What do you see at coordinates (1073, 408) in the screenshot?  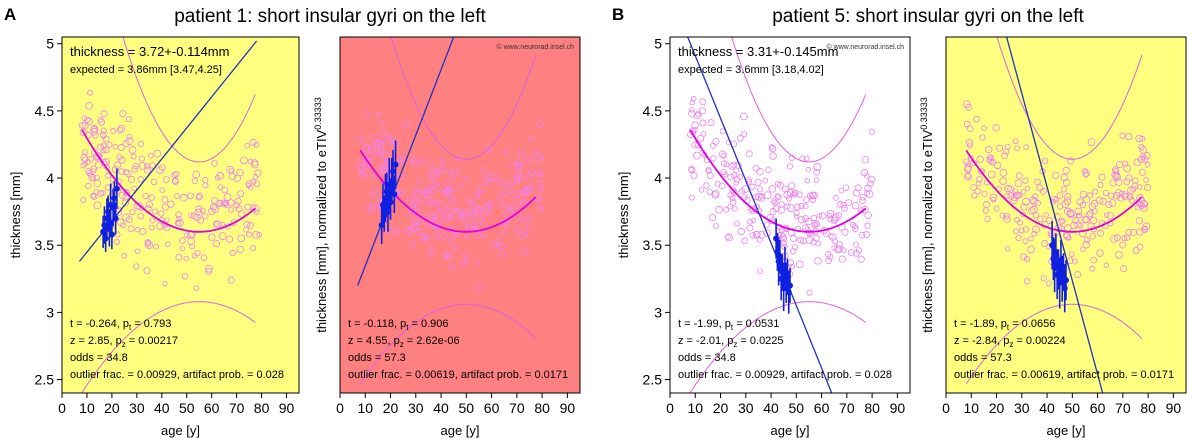 I see `x-tick-label: 50` at bounding box center [1073, 408].